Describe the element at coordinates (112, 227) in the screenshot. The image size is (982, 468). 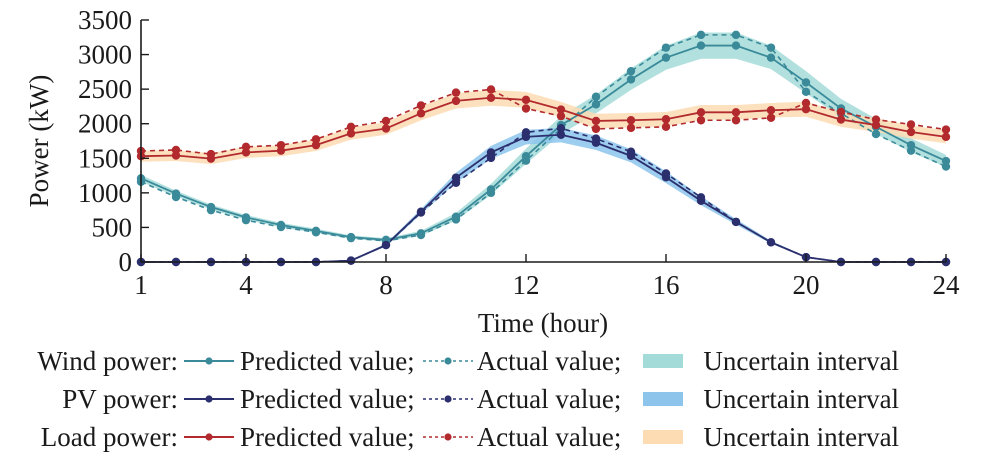
I see `y-tick-label: 500` at that location.